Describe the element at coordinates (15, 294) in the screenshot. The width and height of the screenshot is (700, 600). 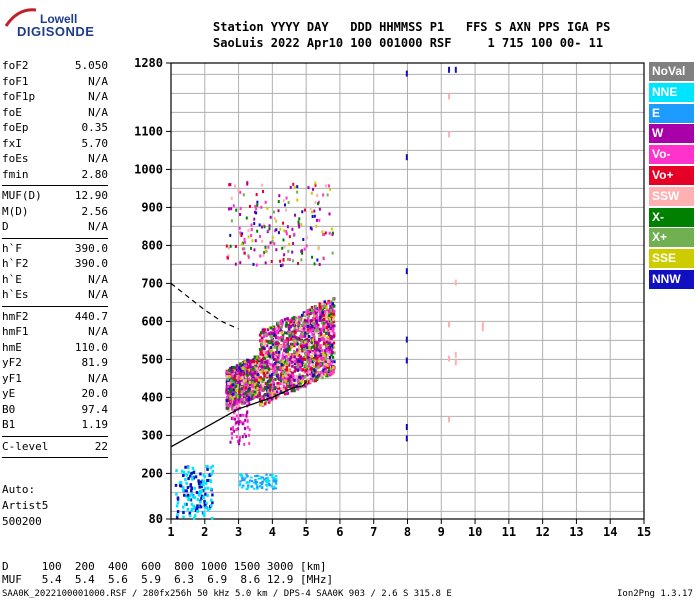
I see `param-name: h`Es` at that location.